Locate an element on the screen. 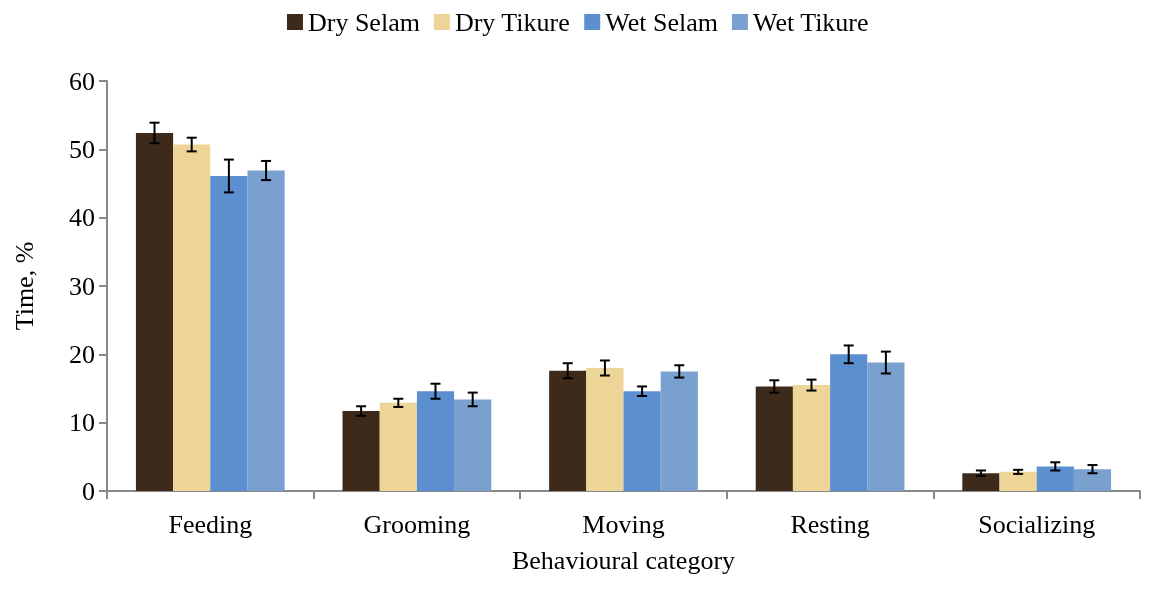  y-tick-label: 60 is located at coordinates (82, 81).